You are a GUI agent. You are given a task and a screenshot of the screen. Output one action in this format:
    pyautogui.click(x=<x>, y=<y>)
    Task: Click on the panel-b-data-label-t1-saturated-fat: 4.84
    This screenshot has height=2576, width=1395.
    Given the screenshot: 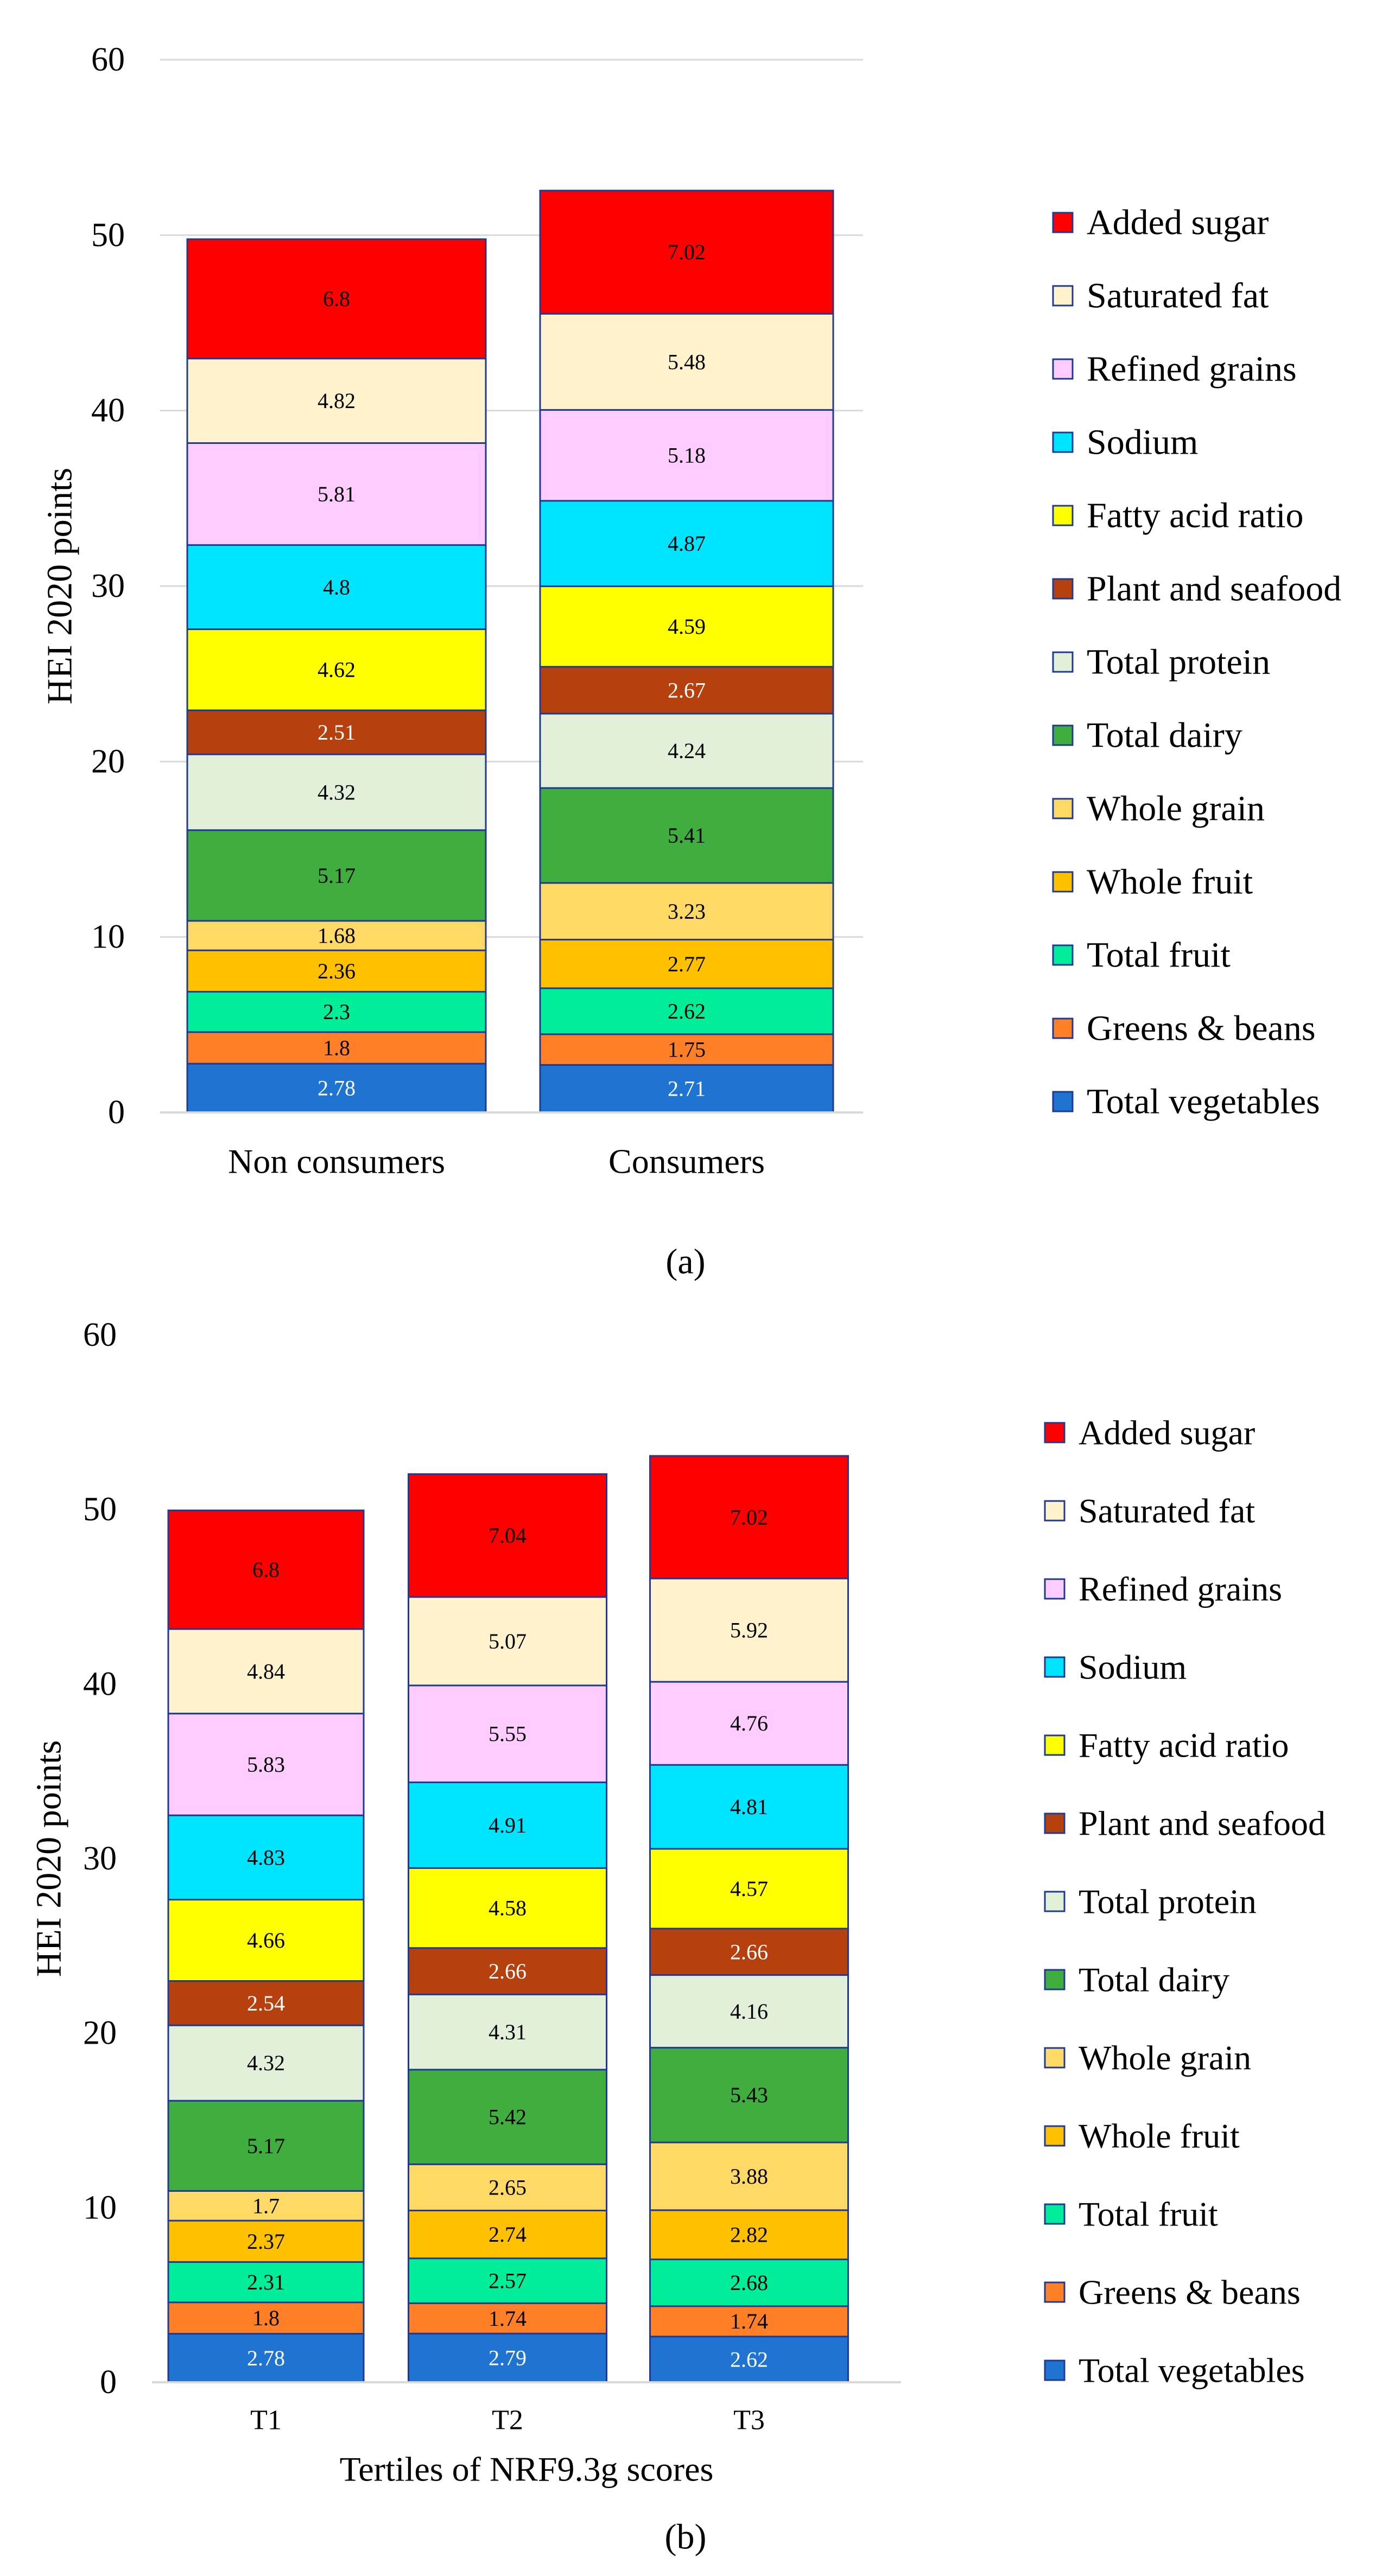 What is the action you would take?
    pyautogui.click(x=266, y=1671)
    